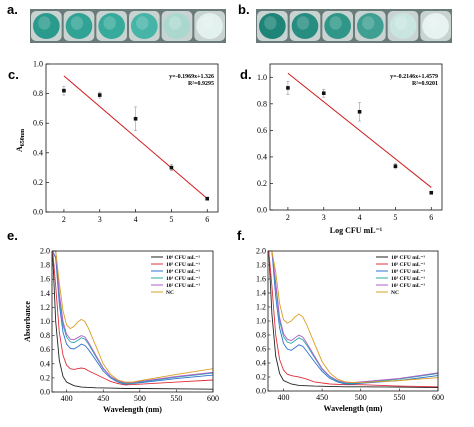 The height and width of the screenshot is (427, 474). I want to click on y-axis-label: A650nm, so click(20, 140).